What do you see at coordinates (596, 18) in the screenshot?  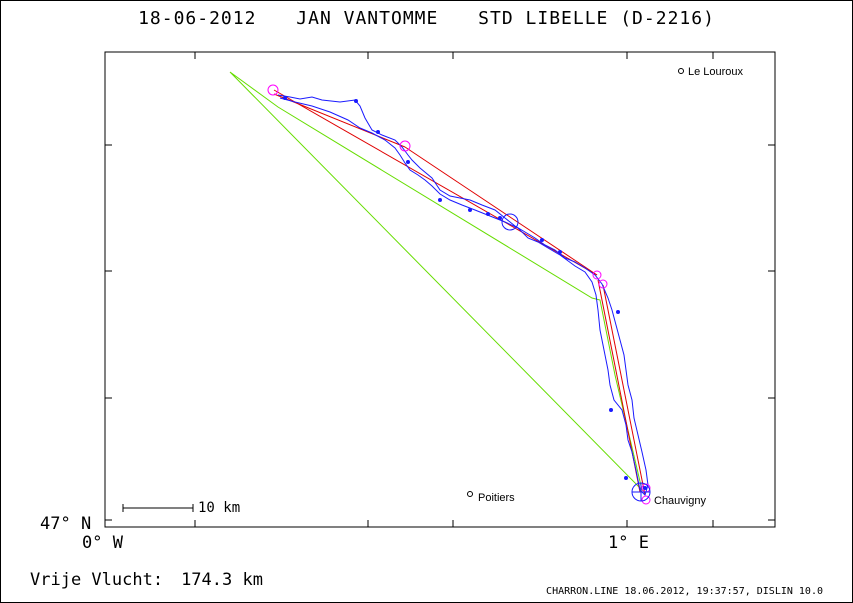 I see `glider-name: STD LIBELLE (D-2216)` at bounding box center [596, 18].